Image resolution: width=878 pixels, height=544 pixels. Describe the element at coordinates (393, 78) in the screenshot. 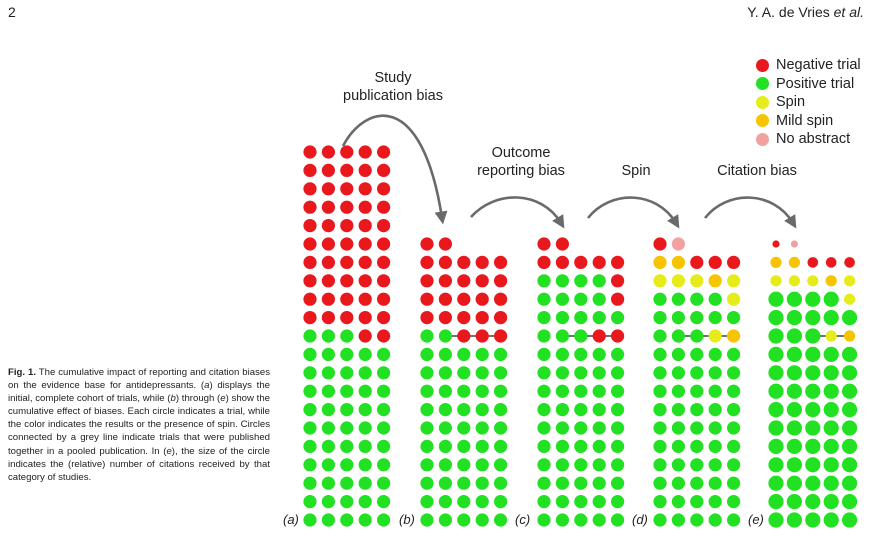

I see `stage-label-line: Study` at that location.